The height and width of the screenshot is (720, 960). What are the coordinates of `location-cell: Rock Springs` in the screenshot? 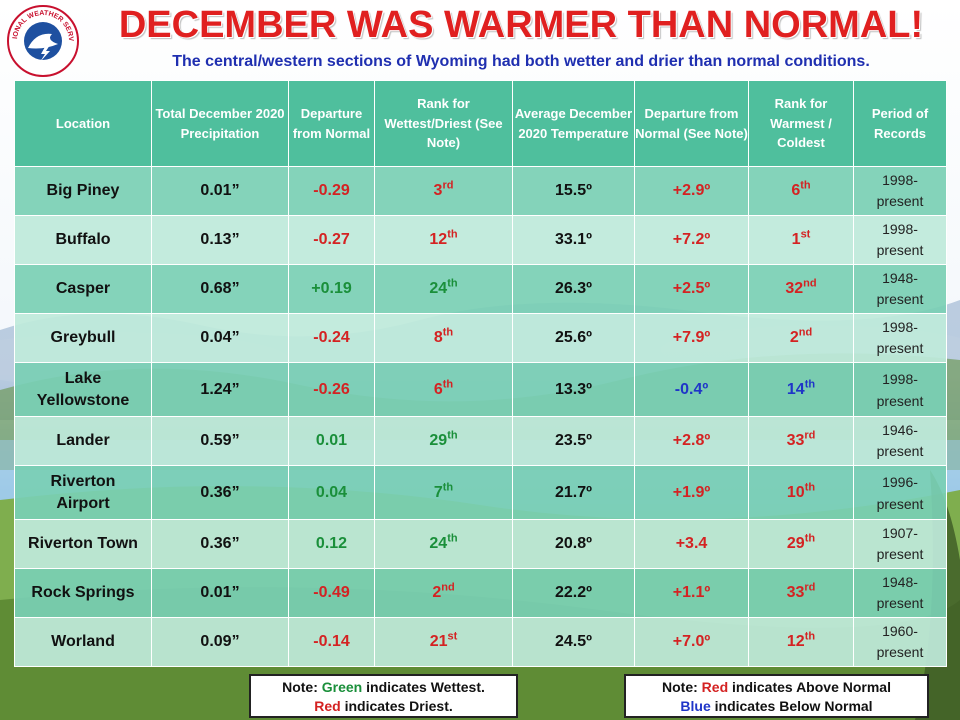 It's located at (83, 593).